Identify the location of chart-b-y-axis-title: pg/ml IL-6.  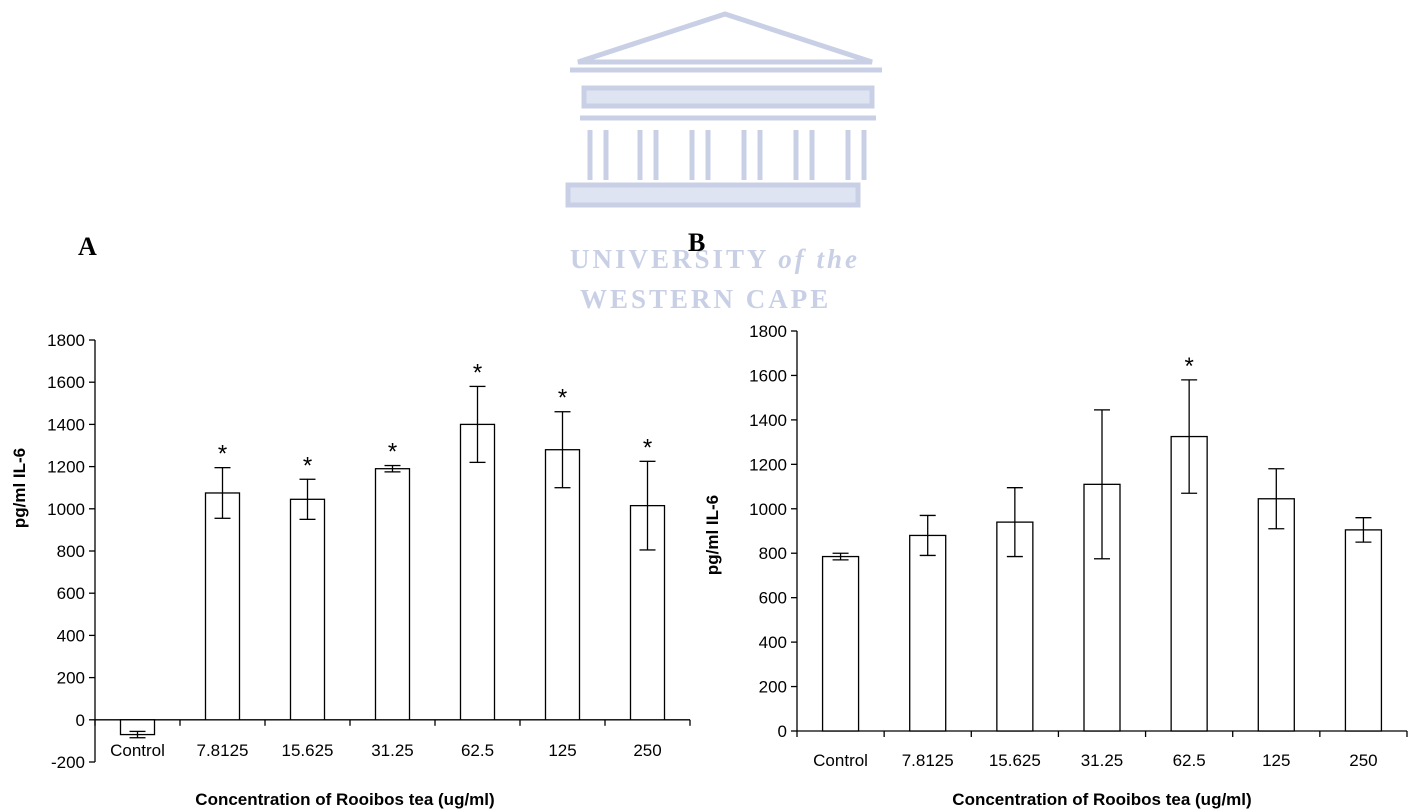
(712, 535).